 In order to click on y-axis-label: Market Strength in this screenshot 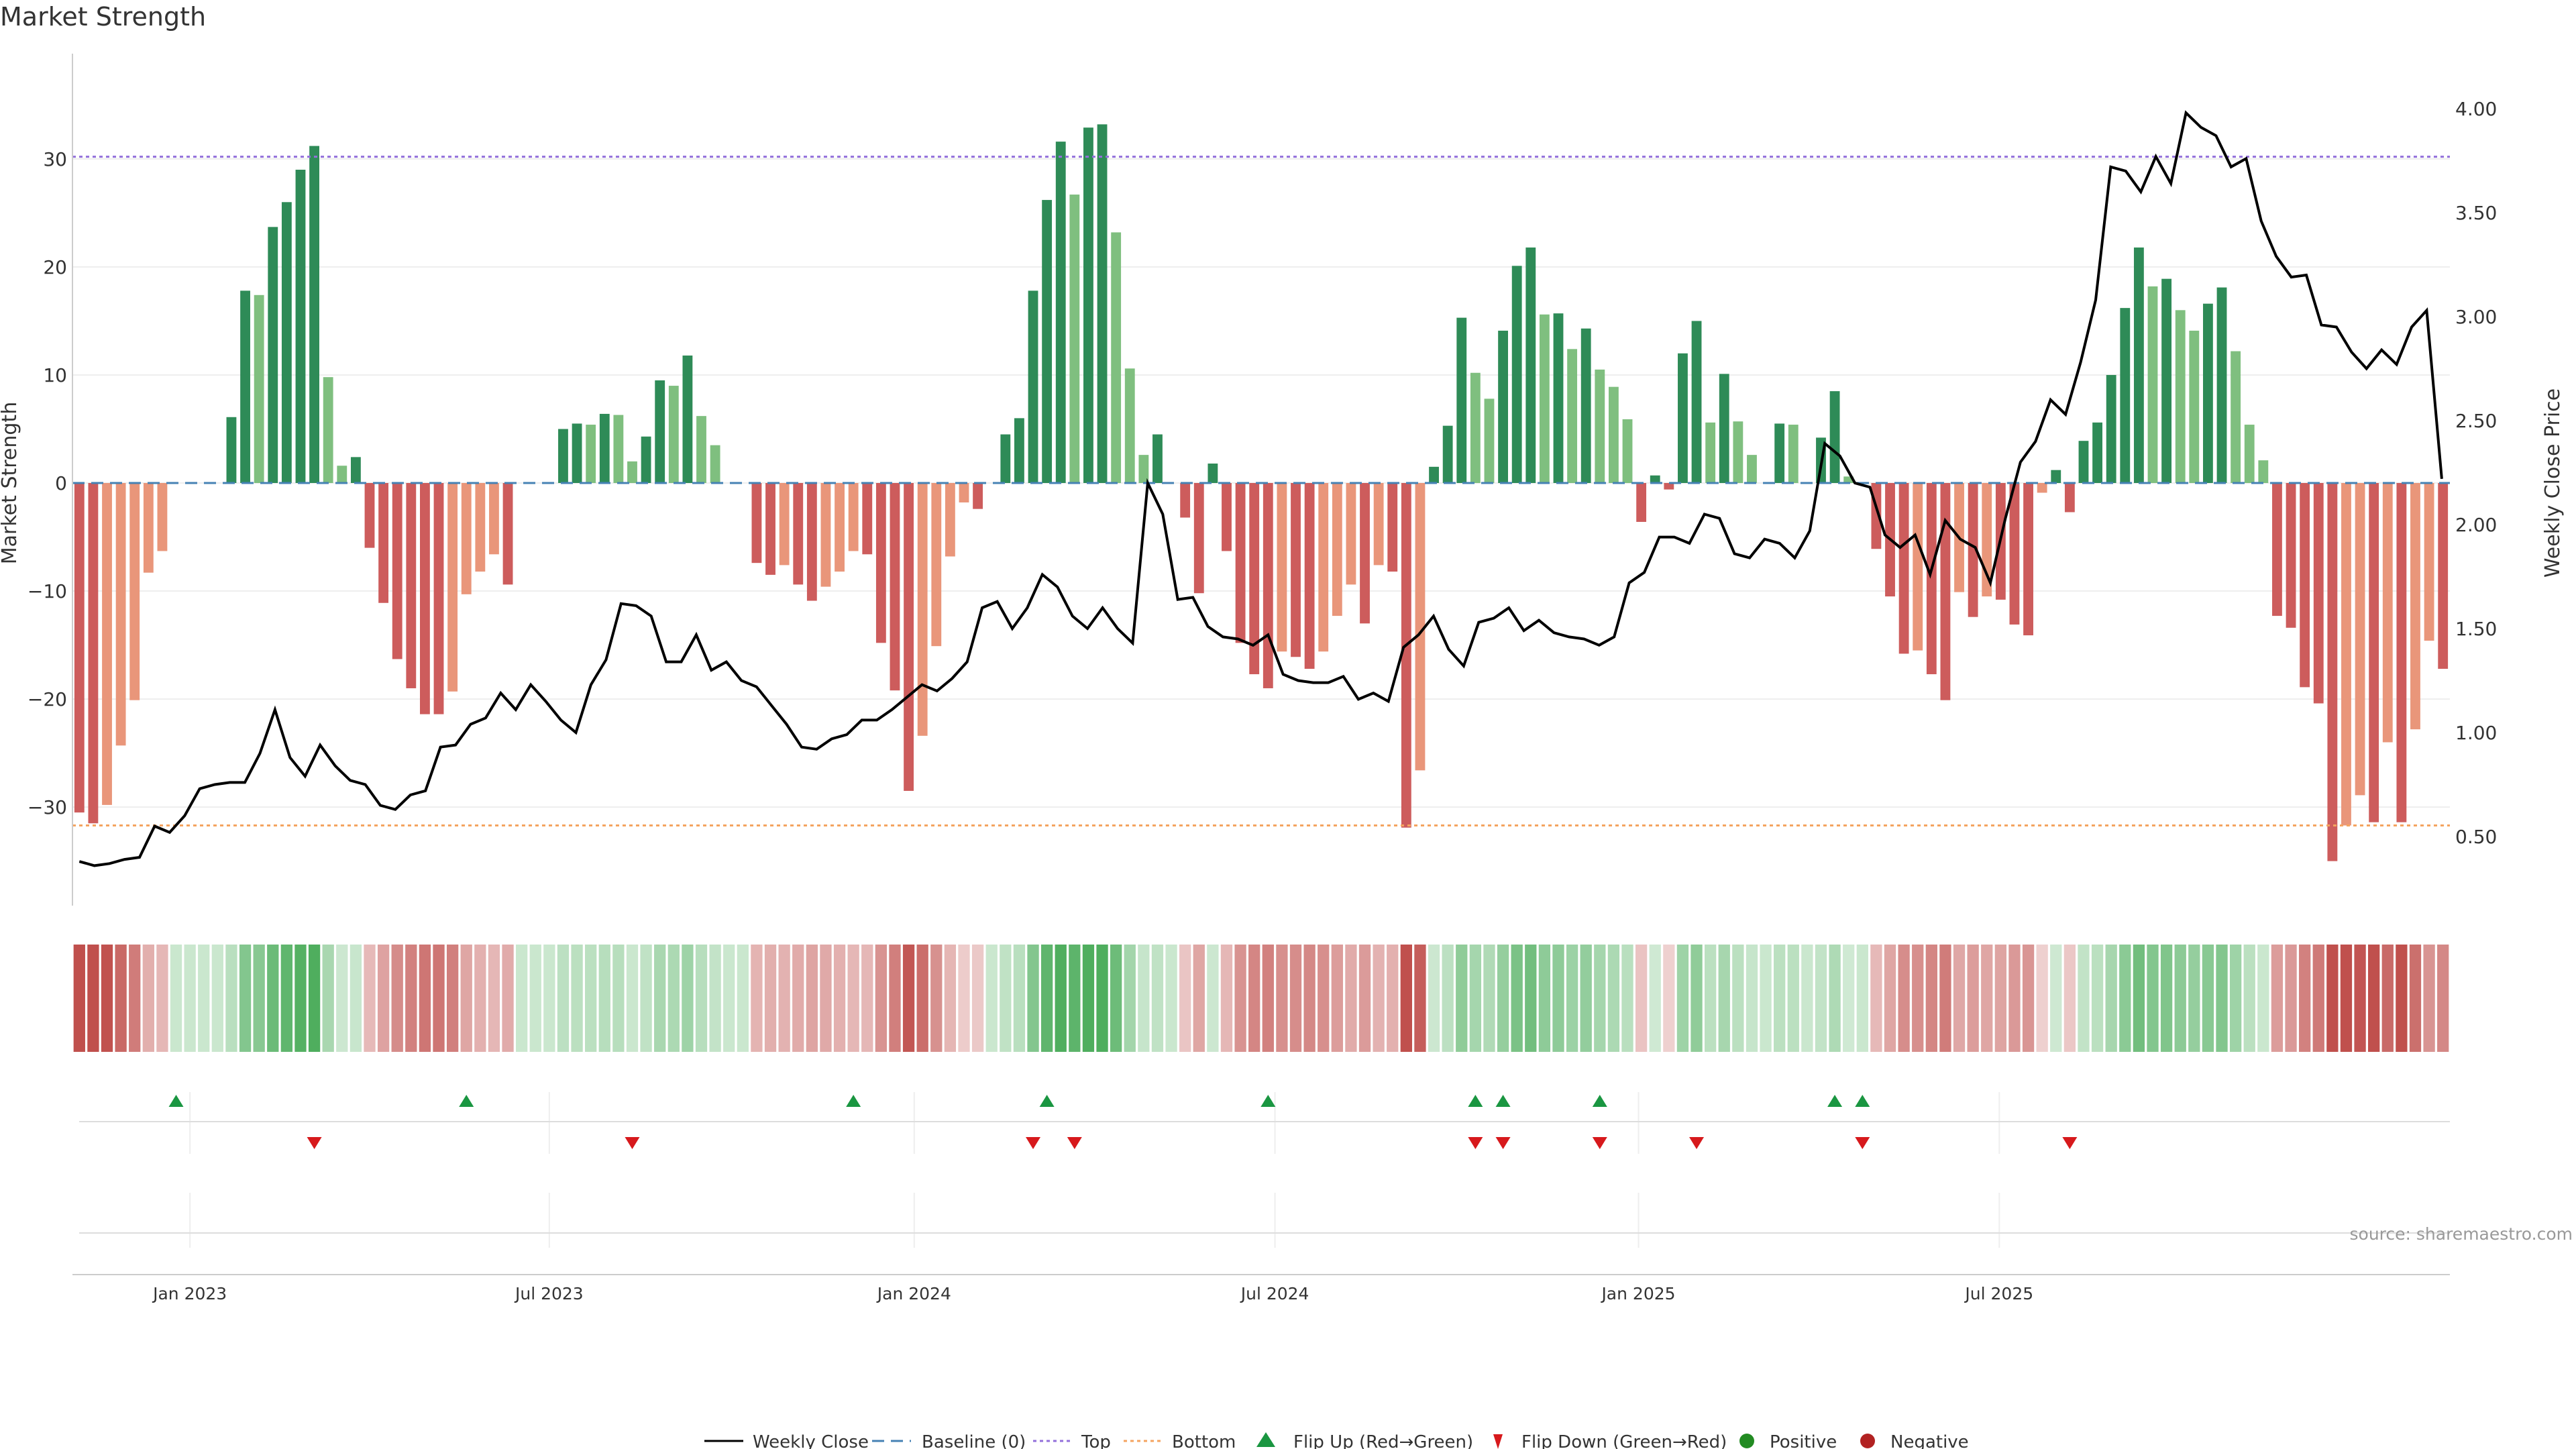, I will do `click(10, 483)`.